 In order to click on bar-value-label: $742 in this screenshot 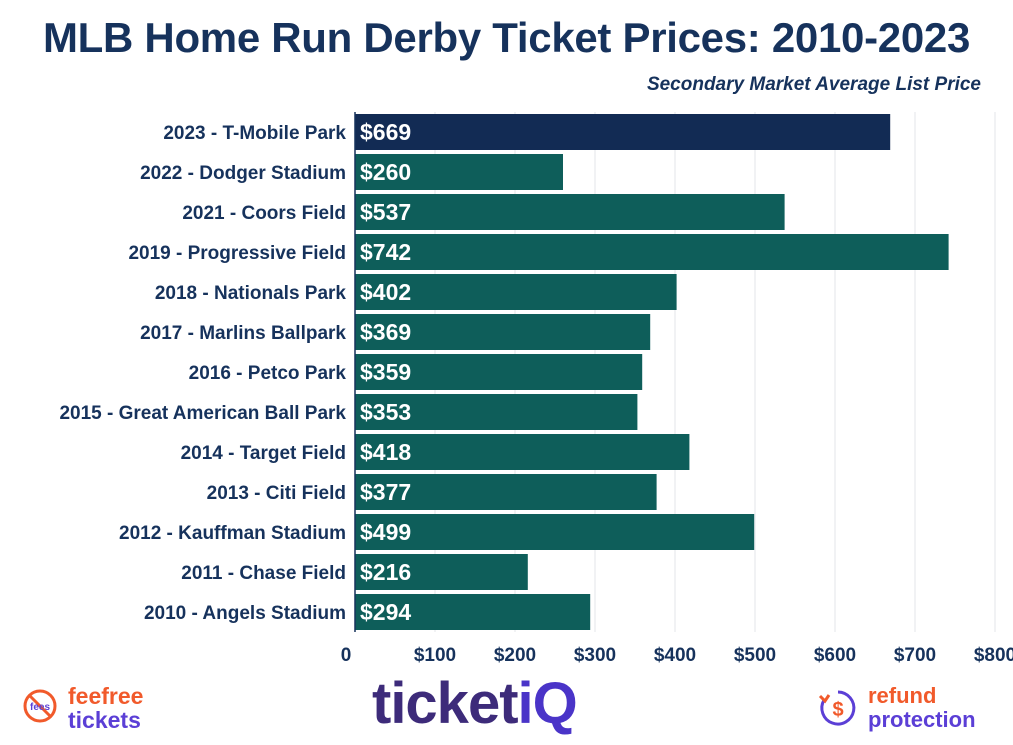, I will do `click(385, 252)`.